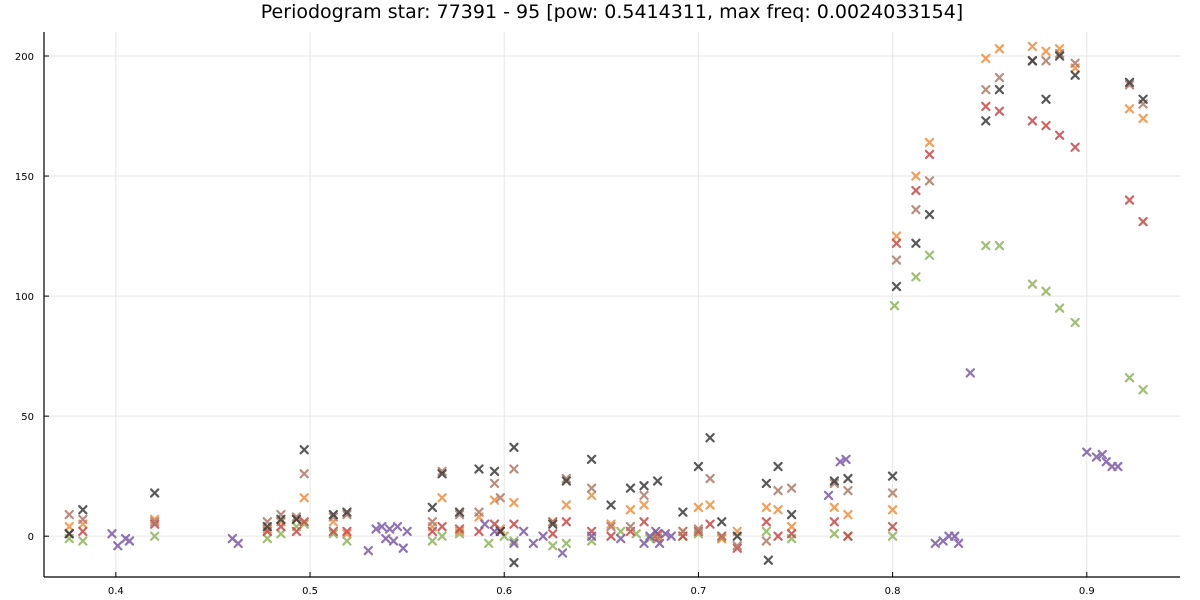 This screenshot has height=600, width=1200. What do you see at coordinates (24, 297) in the screenshot?
I see `y-tick-labels: 0 50 100 150 200` at bounding box center [24, 297].